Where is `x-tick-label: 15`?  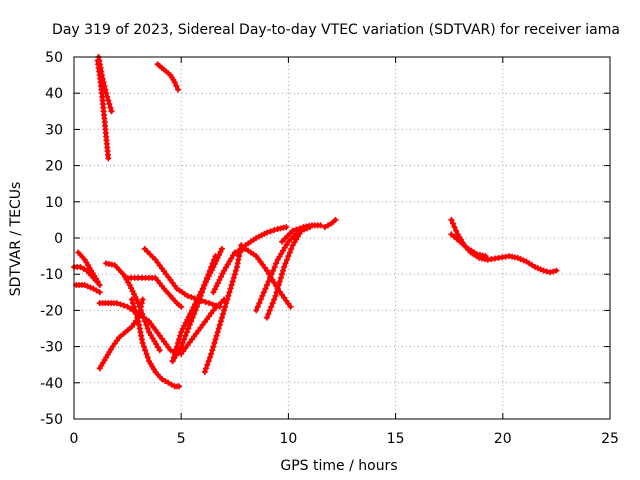 x-tick-label: 15 is located at coordinates (396, 439).